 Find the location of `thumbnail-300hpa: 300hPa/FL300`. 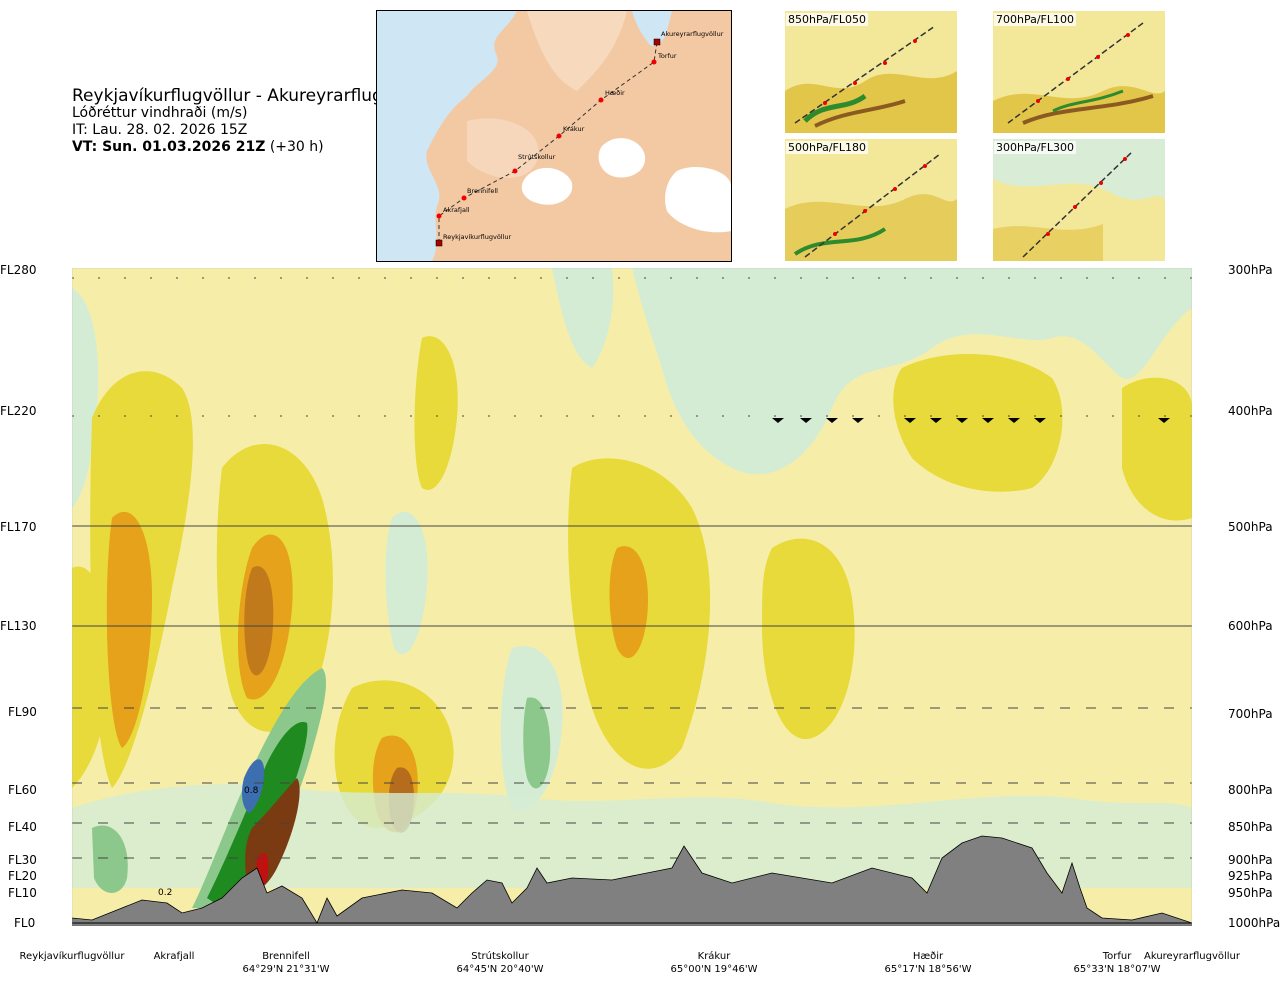

thumbnail-300hpa: 300hPa/FL300 is located at coordinates (1079, 200).